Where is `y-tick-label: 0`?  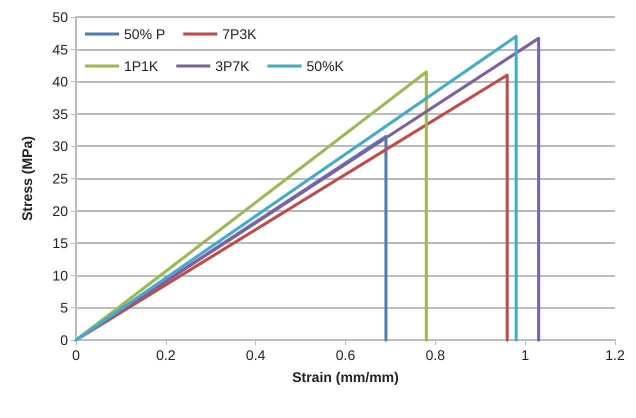 y-tick-label: 0 is located at coordinates (64, 340).